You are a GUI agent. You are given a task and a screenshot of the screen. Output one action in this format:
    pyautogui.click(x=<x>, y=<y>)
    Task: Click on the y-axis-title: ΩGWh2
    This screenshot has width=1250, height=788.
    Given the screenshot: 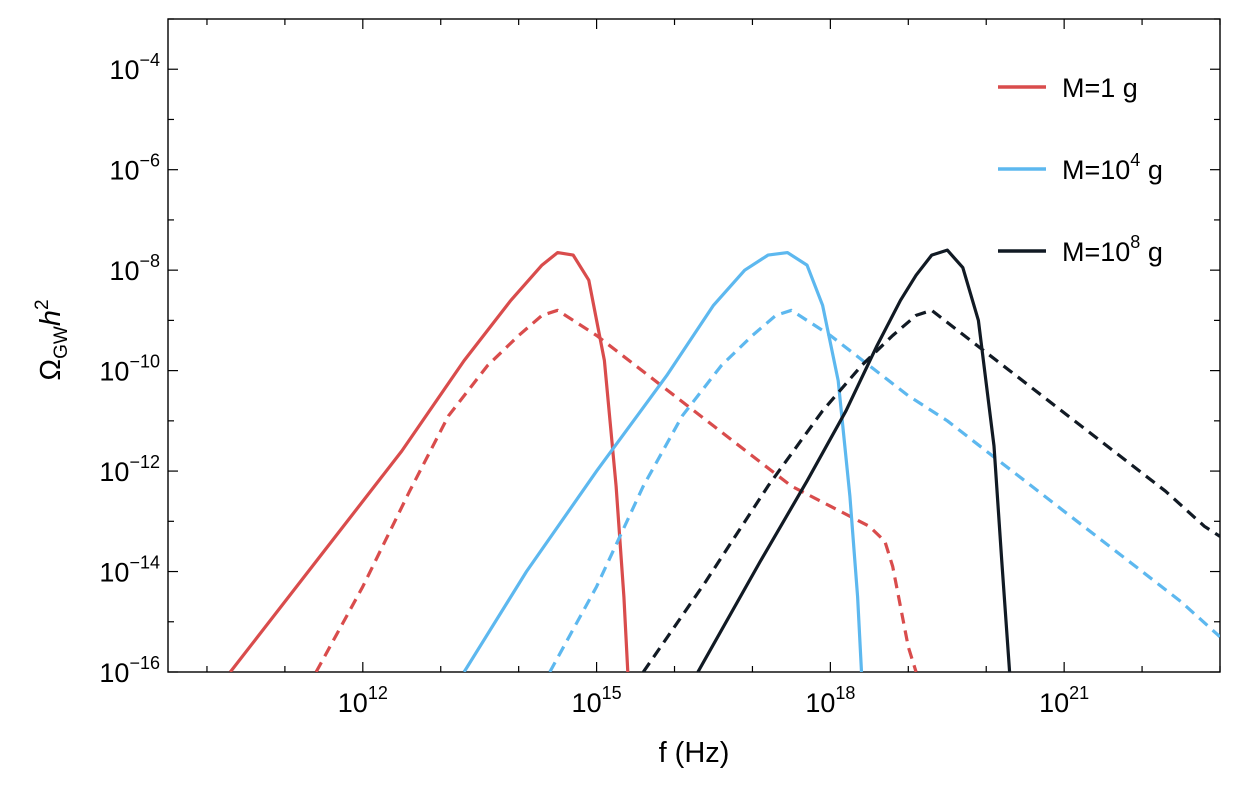 What is the action you would take?
    pyautogui.click(x=52, y=339)
    